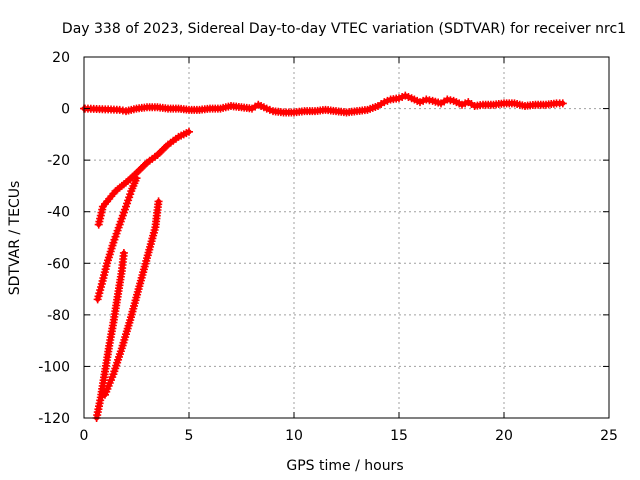  I want to click on x-tick-label: 25, so click(609, 436).